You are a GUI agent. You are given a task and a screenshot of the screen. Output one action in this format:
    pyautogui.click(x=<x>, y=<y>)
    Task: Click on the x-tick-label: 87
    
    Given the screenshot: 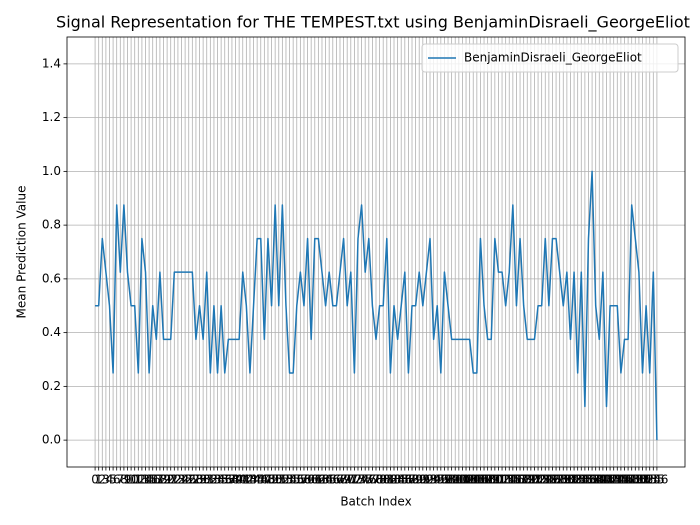 What is the action you would take?
    pyautogui.click(x=408, y=480)
    